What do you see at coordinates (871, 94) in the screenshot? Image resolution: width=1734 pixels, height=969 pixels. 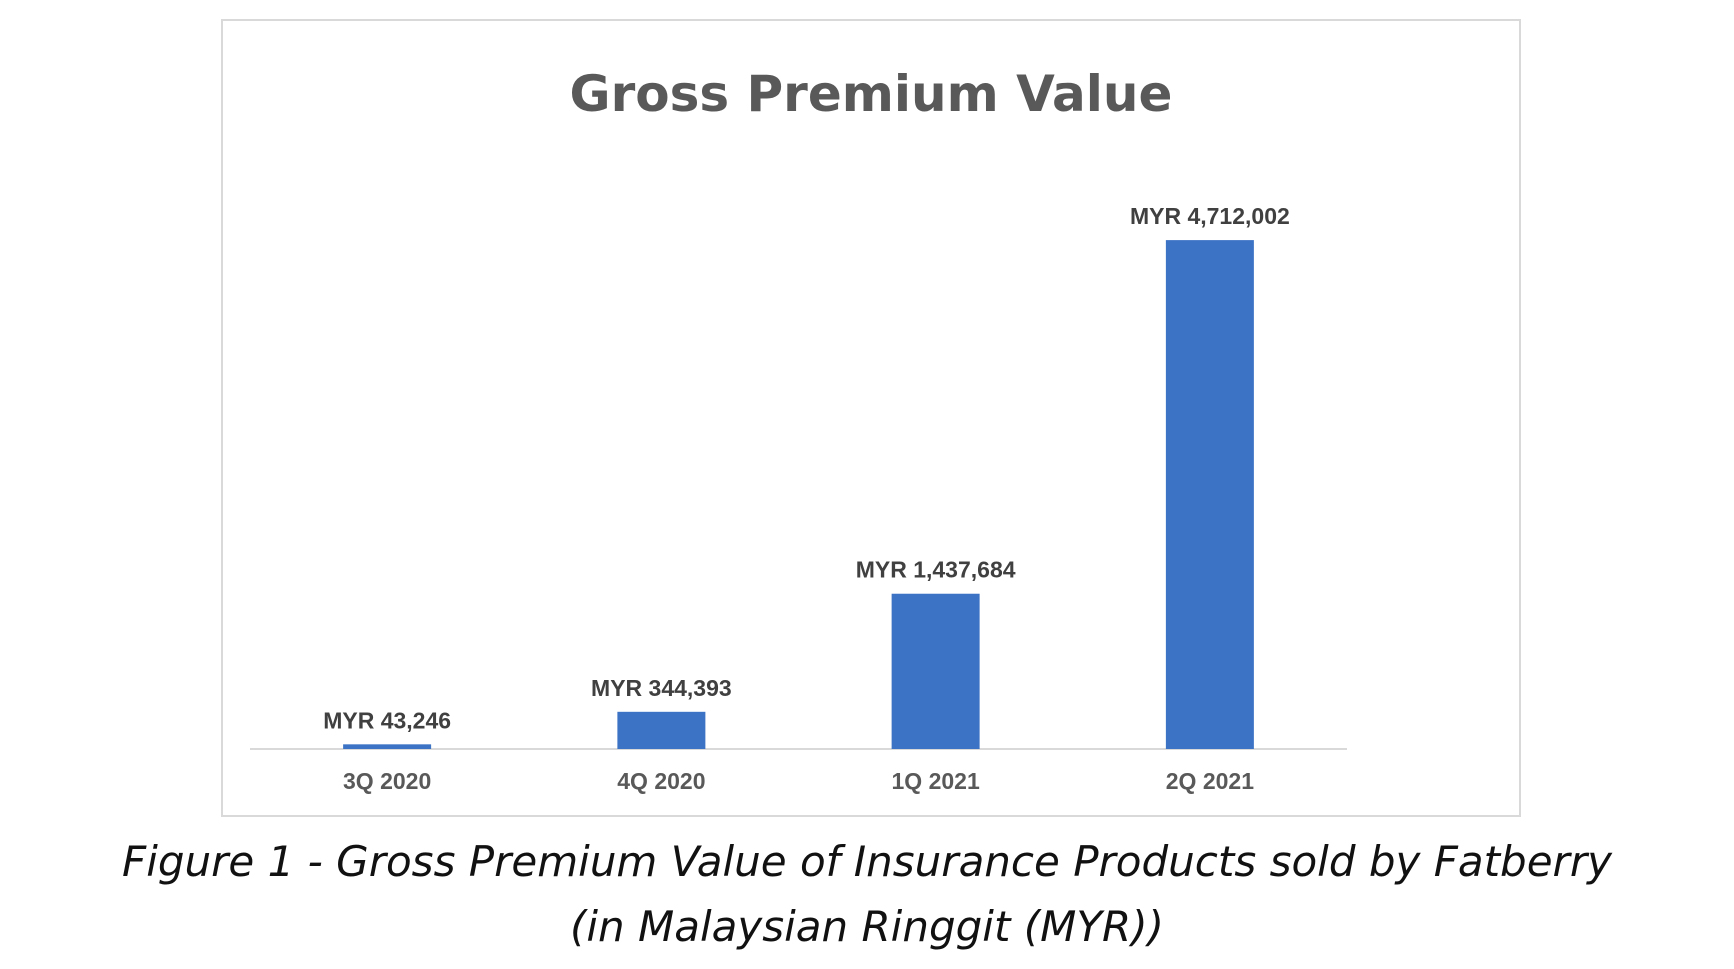 I see `chart-title: Gross Premium Value` at bounding box center [871, 94].